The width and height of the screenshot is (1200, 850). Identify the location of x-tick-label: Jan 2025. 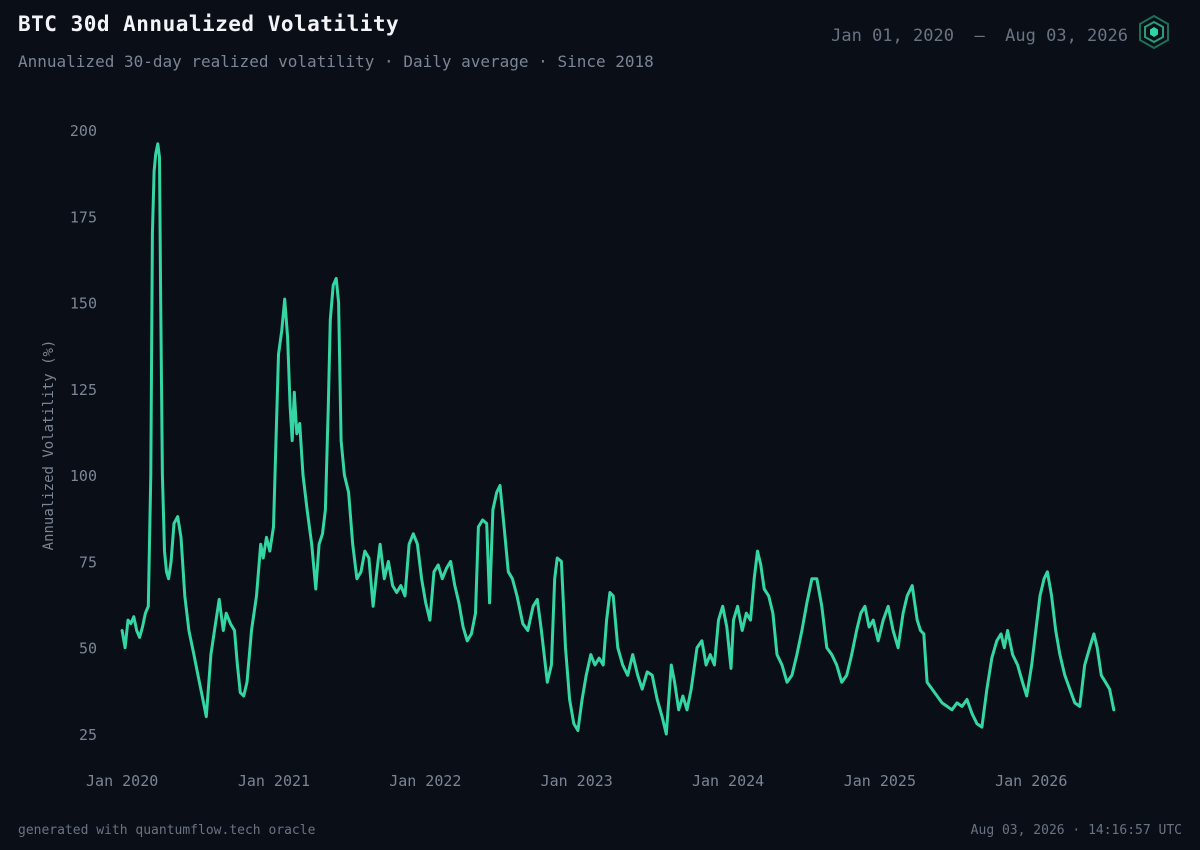
(880, 781).